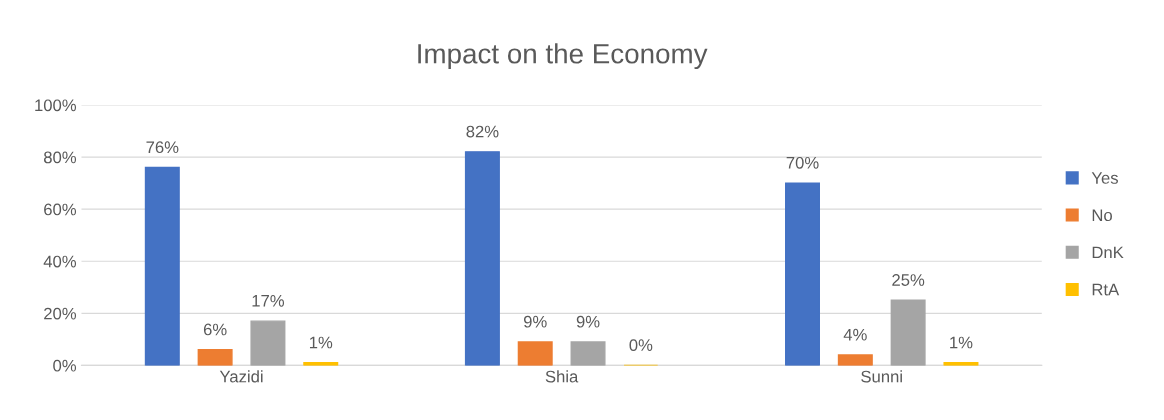 The width and height of the screenshot is (1164, 420). Describe the element at coordinates (268, 301) in the screenshot. I see `data-label: 17%` at that location.